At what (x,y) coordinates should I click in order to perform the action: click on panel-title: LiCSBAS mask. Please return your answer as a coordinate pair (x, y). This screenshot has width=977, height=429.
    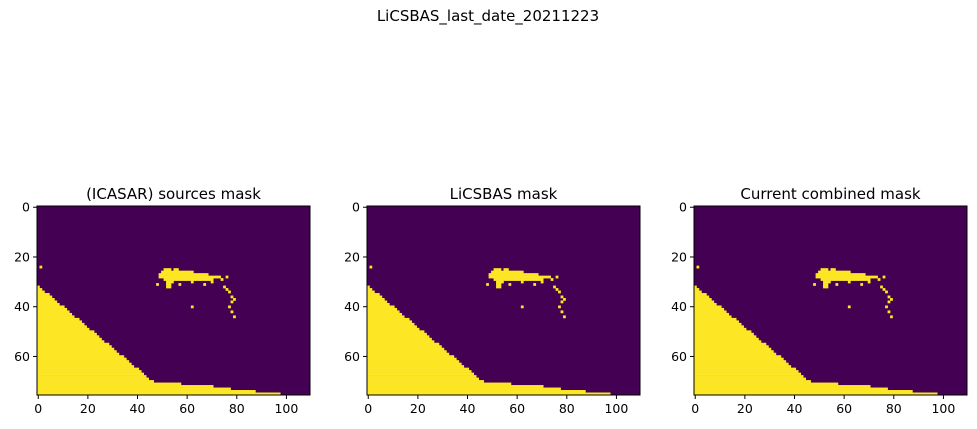
    Looking at the image, I should click on (504, 194).